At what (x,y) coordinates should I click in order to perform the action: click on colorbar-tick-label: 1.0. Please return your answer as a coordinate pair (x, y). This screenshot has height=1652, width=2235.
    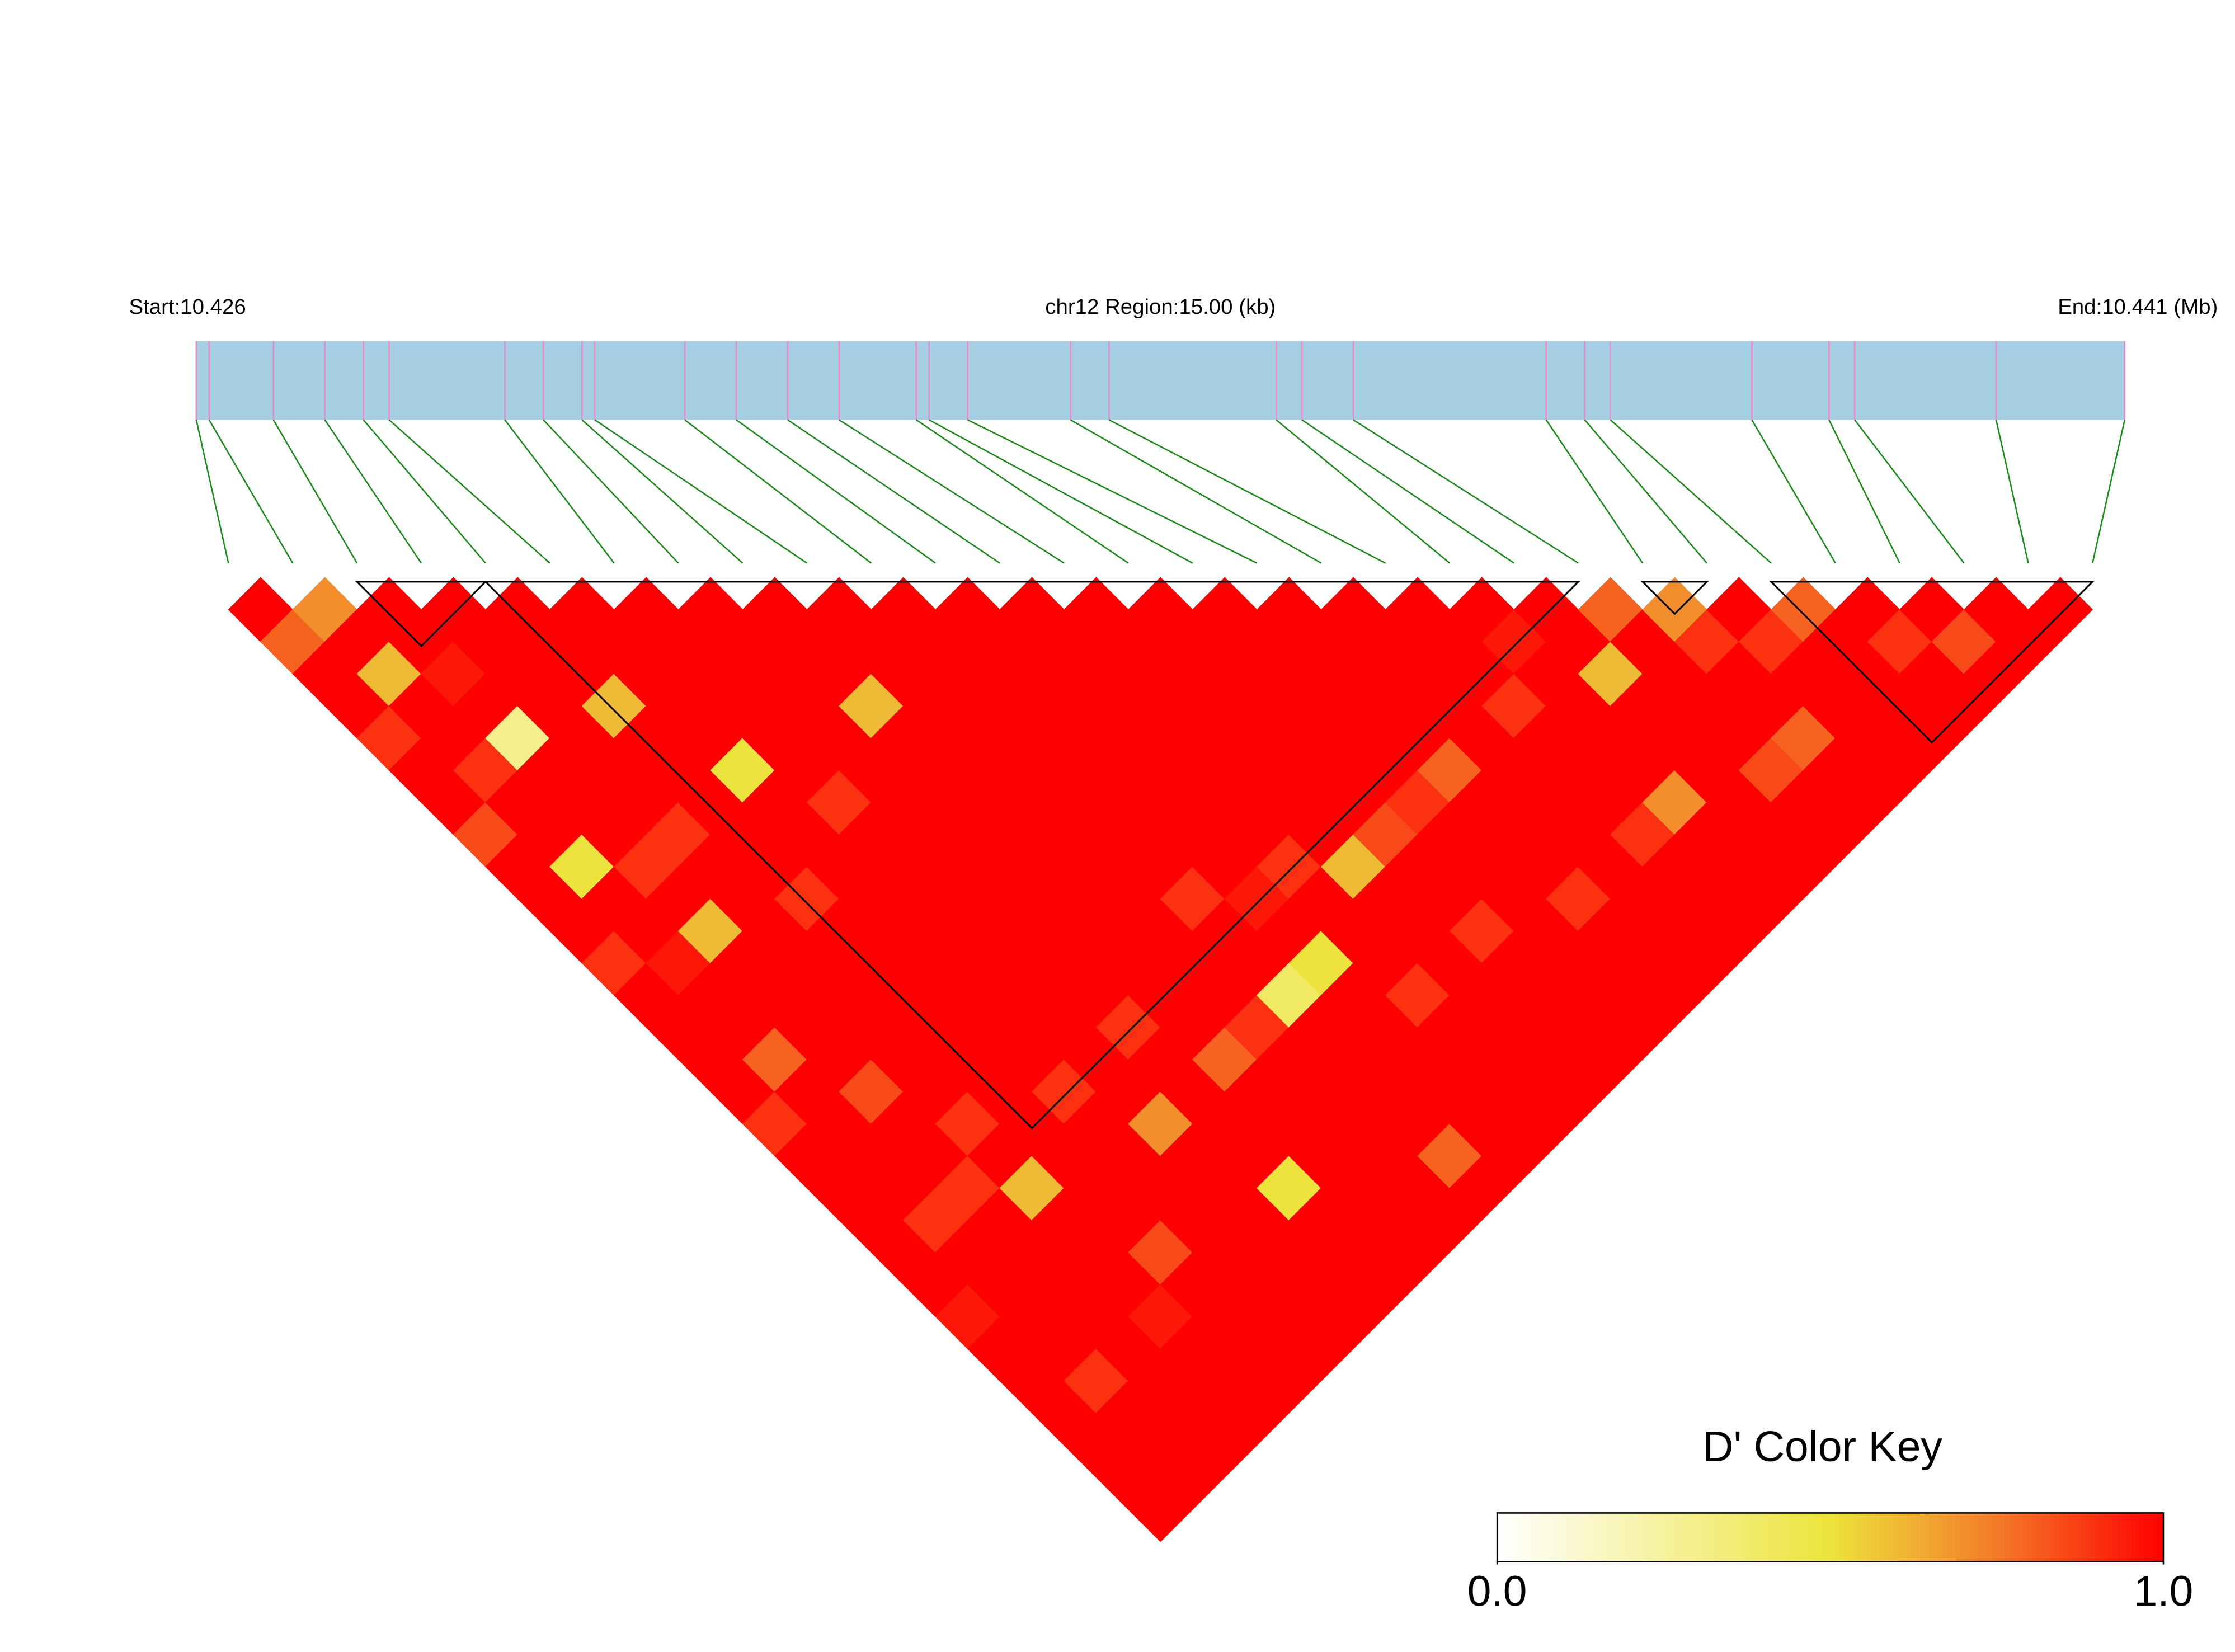
    Looking at the image, I should click on (2164, 1592).